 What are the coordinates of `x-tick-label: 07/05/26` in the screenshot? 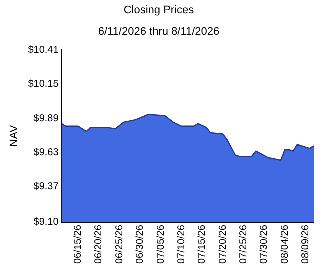 It's located at (161, 244).